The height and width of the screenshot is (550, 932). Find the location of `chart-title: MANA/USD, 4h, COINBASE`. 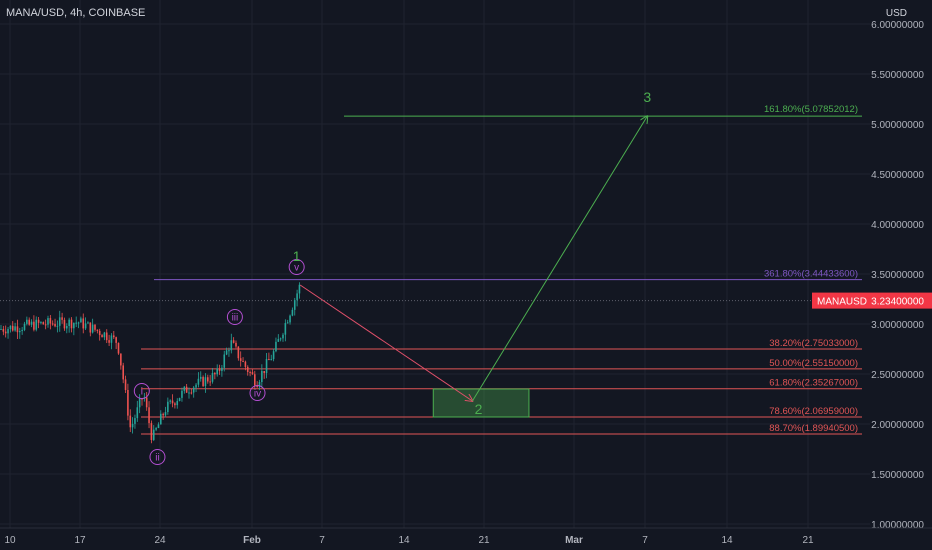

chart-title: MANA/USD, 4h, COINBASE is located at coordinates (75, 13).